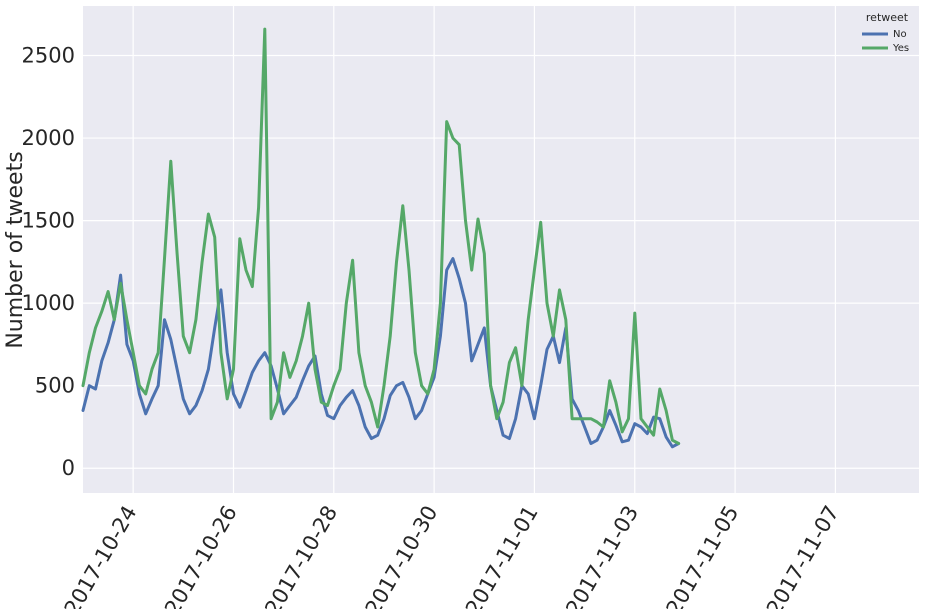 The width and height of the screenshot is (925, 609). What do you see at coordinates (803, 555) in the screenshot?
I see `x-tick-label: 2017-11-07` at bounding box center [803, 555].